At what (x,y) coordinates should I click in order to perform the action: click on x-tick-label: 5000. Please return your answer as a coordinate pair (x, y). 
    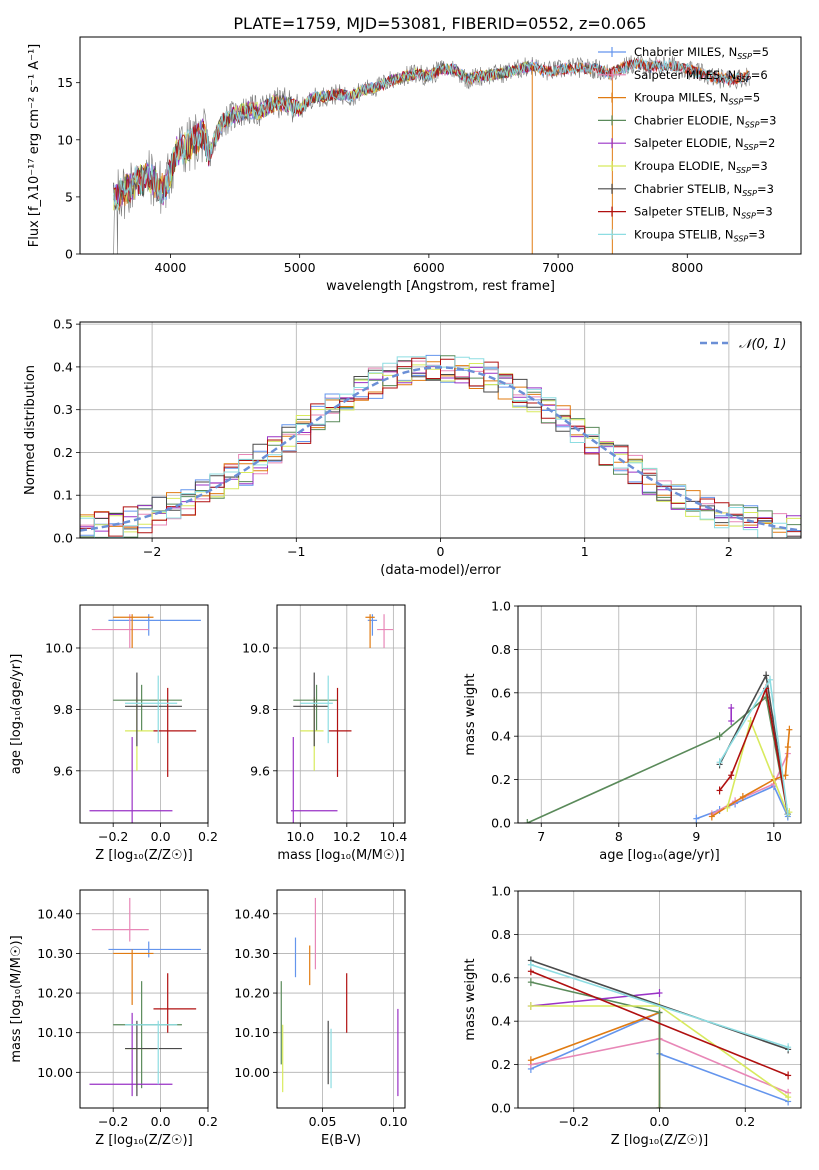
    Looking at the image, I should click on (300, 267).